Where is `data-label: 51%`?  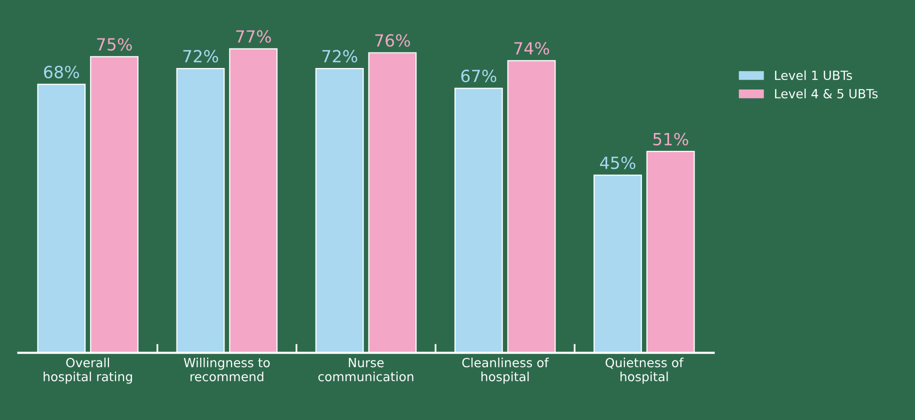 data-label: 51% is located at coordinates (670, 139).